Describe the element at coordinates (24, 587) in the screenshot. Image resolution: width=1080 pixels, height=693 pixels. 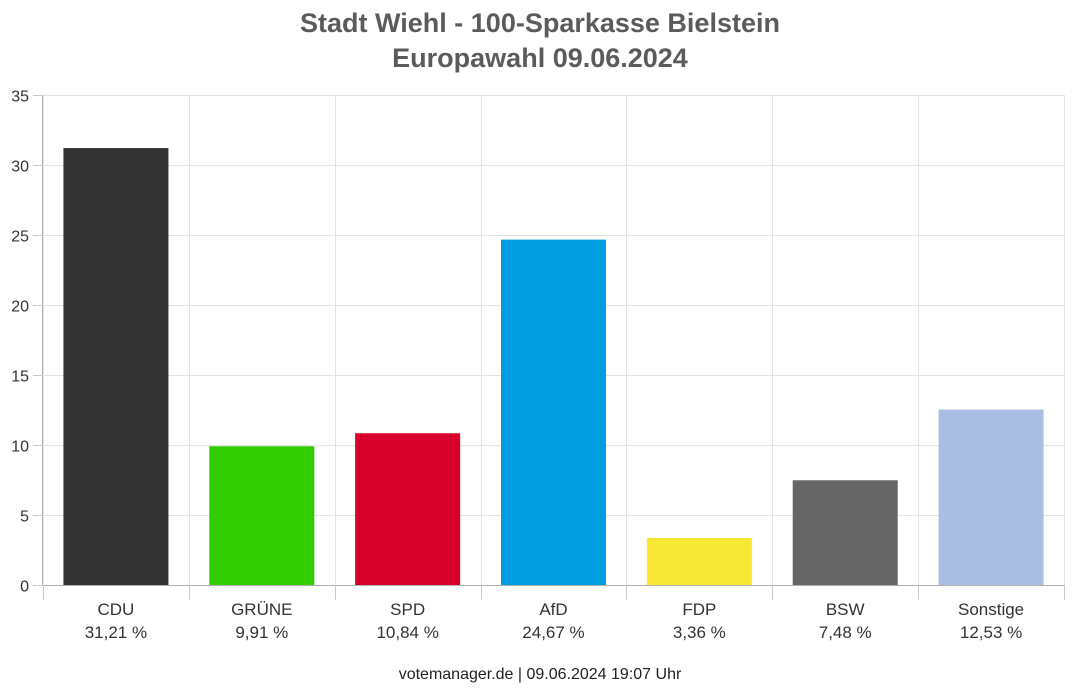
I see `y-tick-label: 0` at that location.